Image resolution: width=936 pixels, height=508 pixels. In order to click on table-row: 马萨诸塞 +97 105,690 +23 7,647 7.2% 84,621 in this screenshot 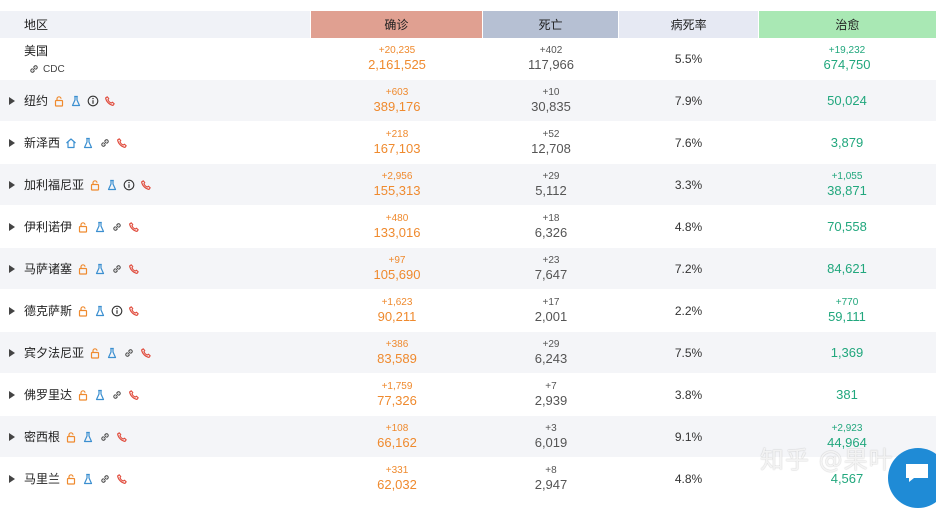, I will do `click(468, 269)`.